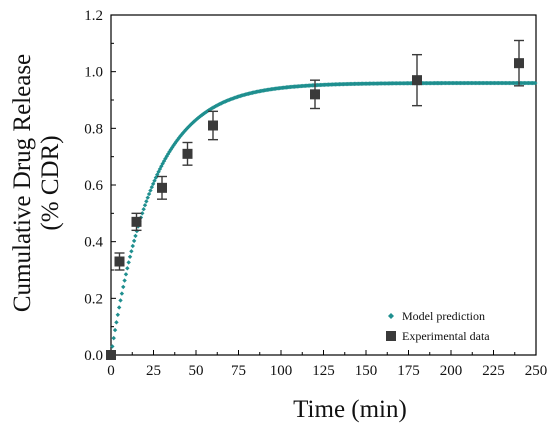 Image resolution: width=550 pixels, height=430 pixels. I want to click on x-axis-title: Time (min), so click(350, 409).